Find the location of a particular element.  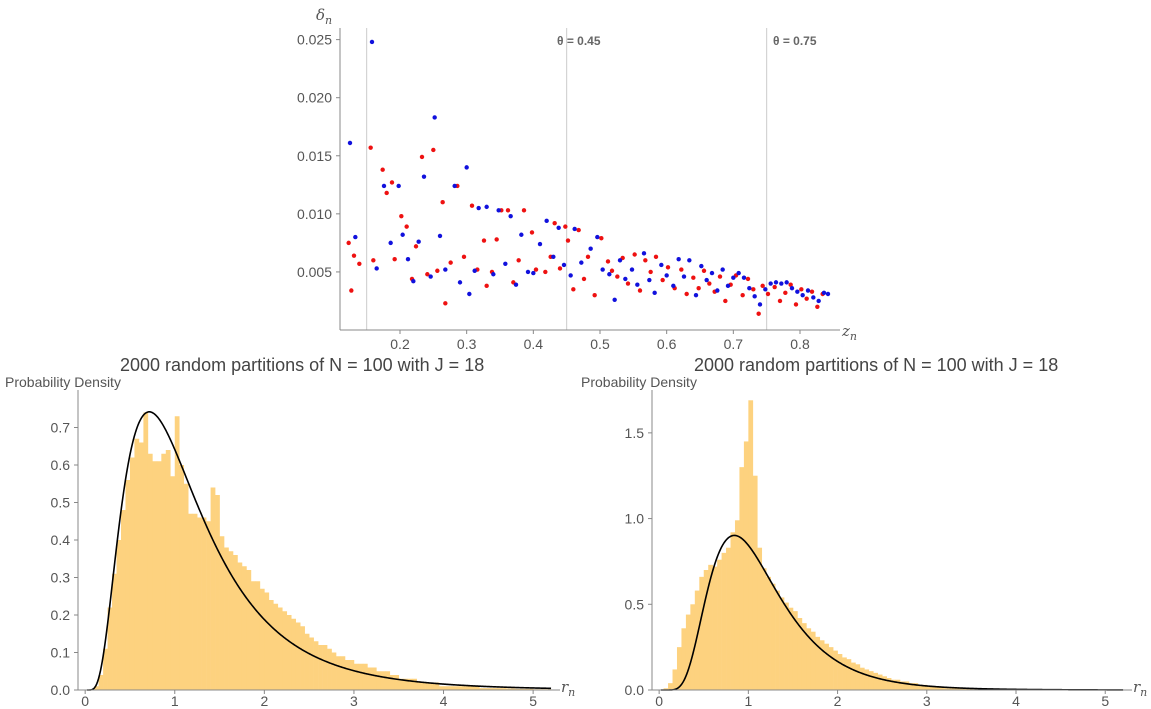

y-tick-label: 0.3 is located at coordinates (61, 578).